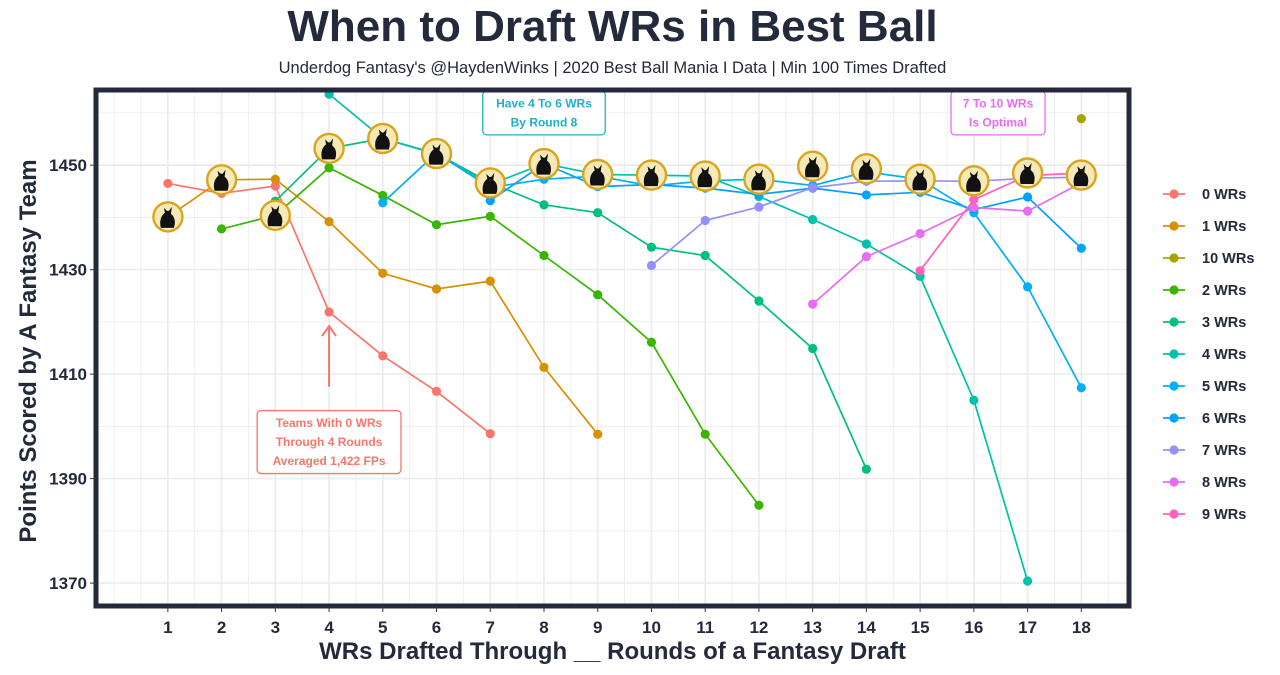 The width and height of the screenshot is (1280, 675). I want to click on highlight-marker-layer, so click(625, 177).